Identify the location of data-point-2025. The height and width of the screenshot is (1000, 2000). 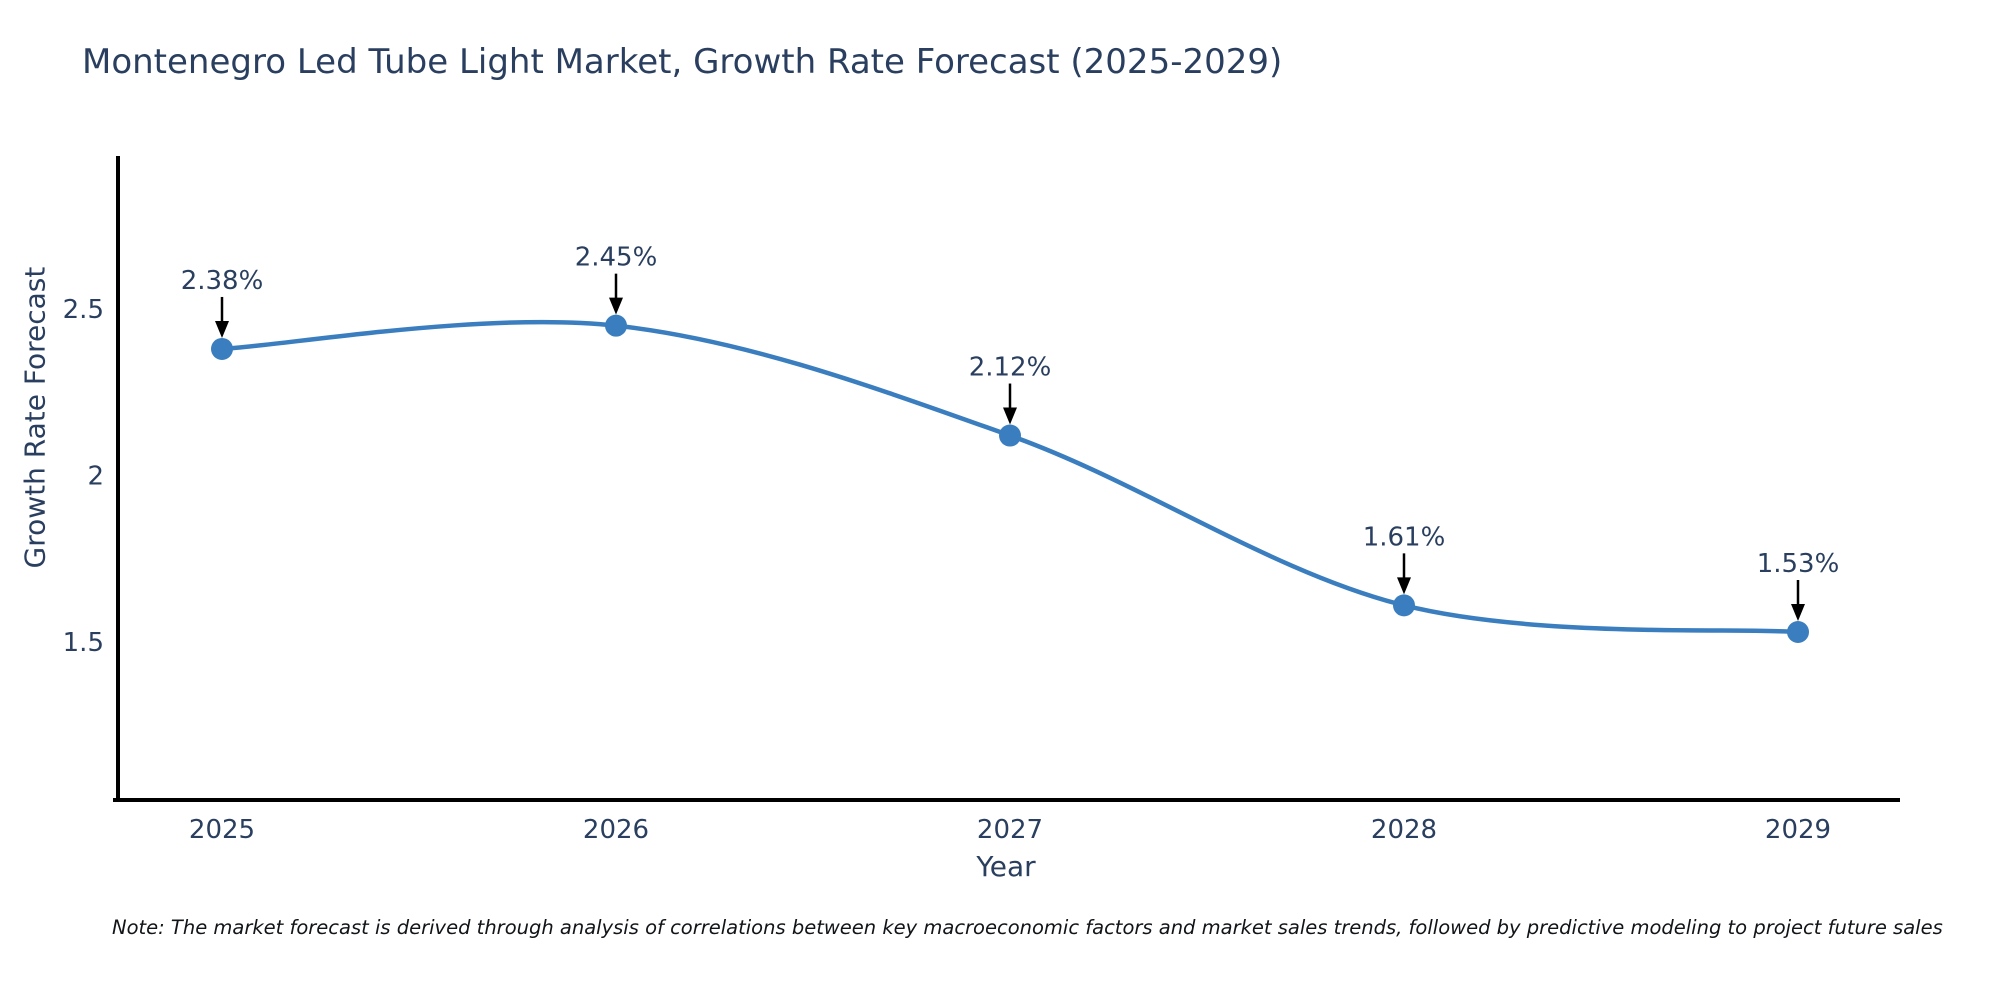
(222, 348).